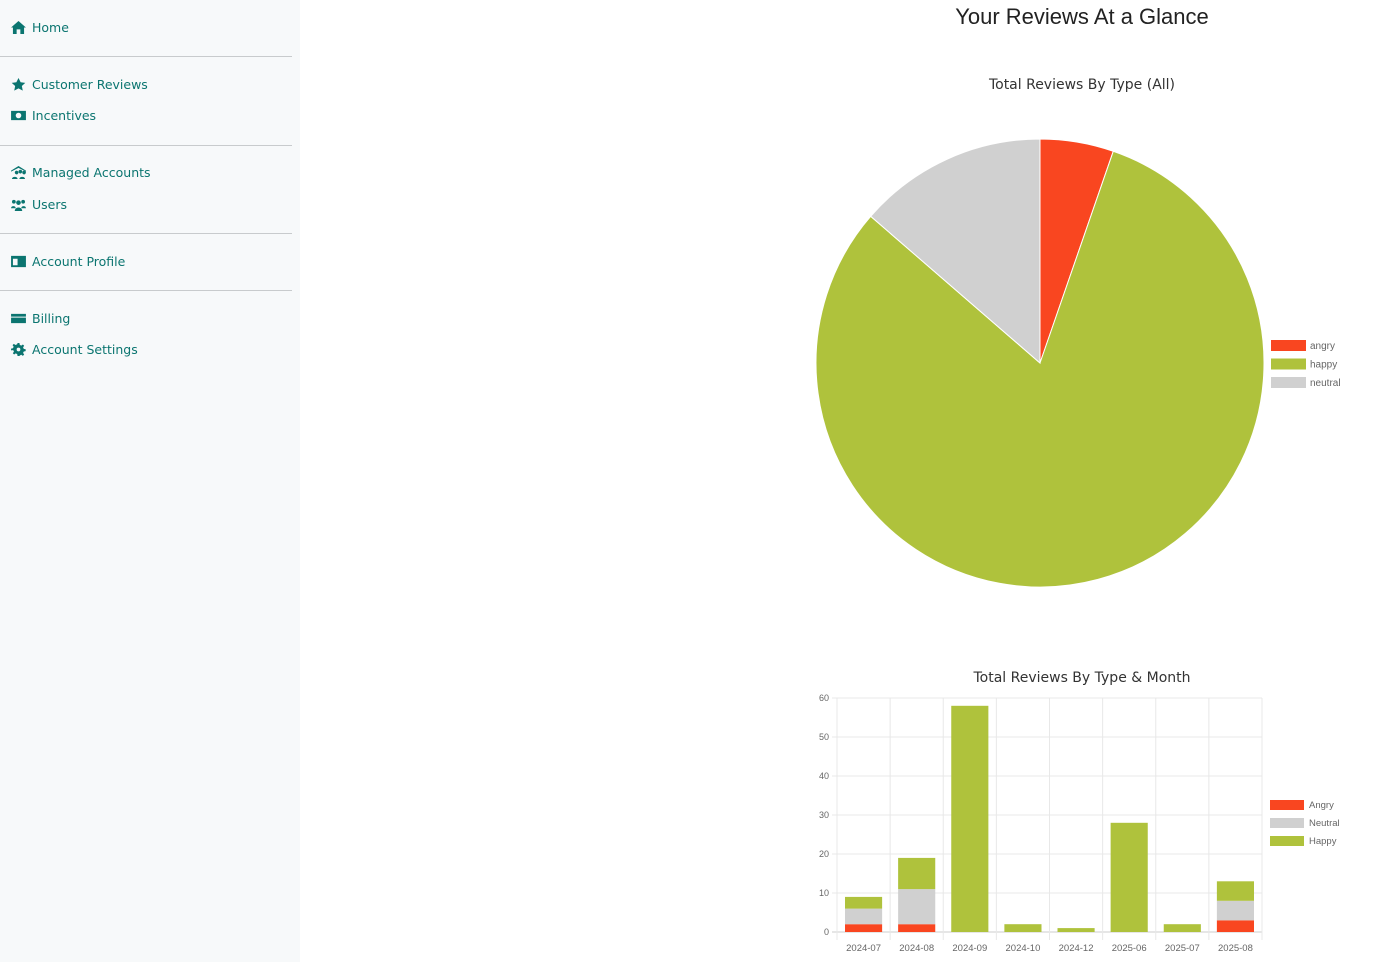 This screenshot has width=1382, height=962. What do you see at coordinates (85, 349) in the screenshot?
I see `sidebar-item-label: Account Settings` at bounding box center [85, 349].